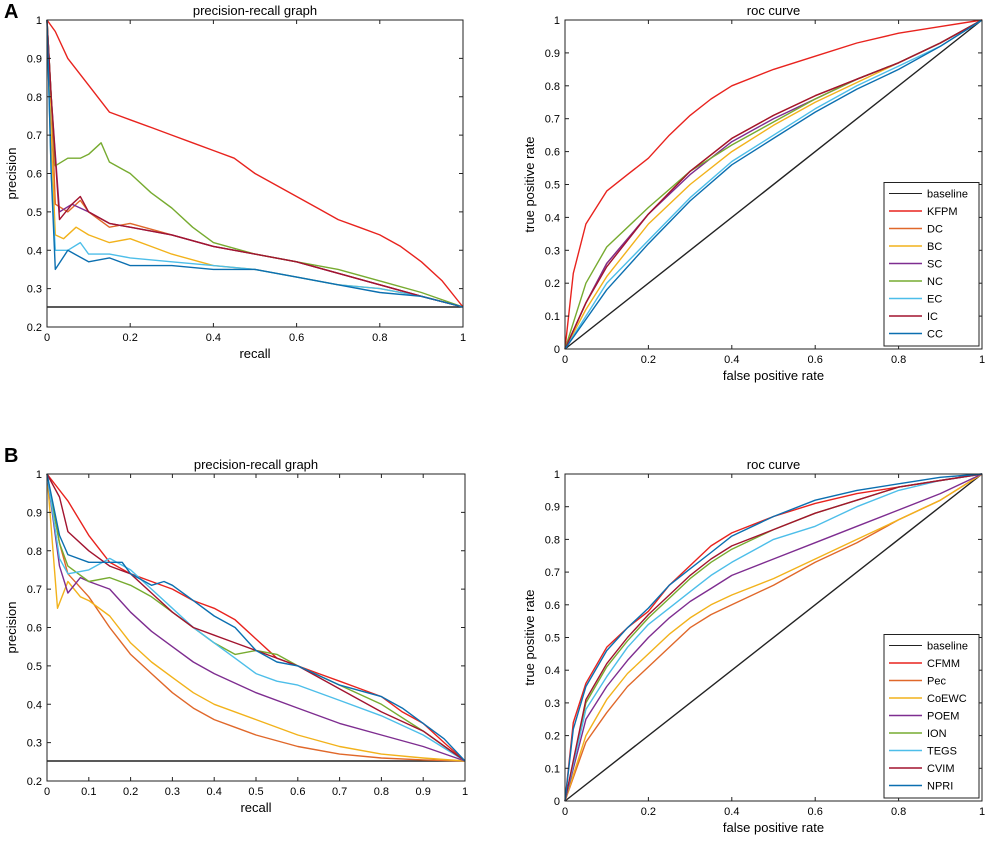  I want to click on legend-label-ion: ION, so click(937, 734).